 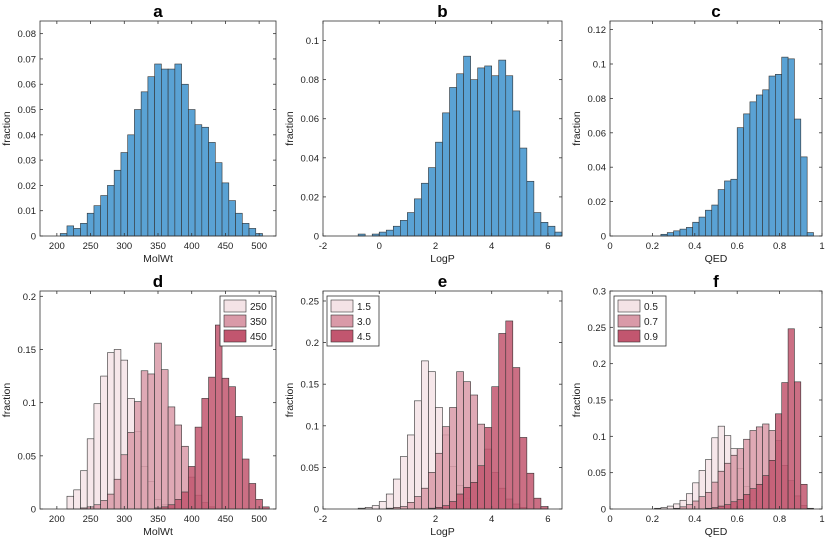 I want to click on x-tick-label: 300, so click(x=124, y=246).